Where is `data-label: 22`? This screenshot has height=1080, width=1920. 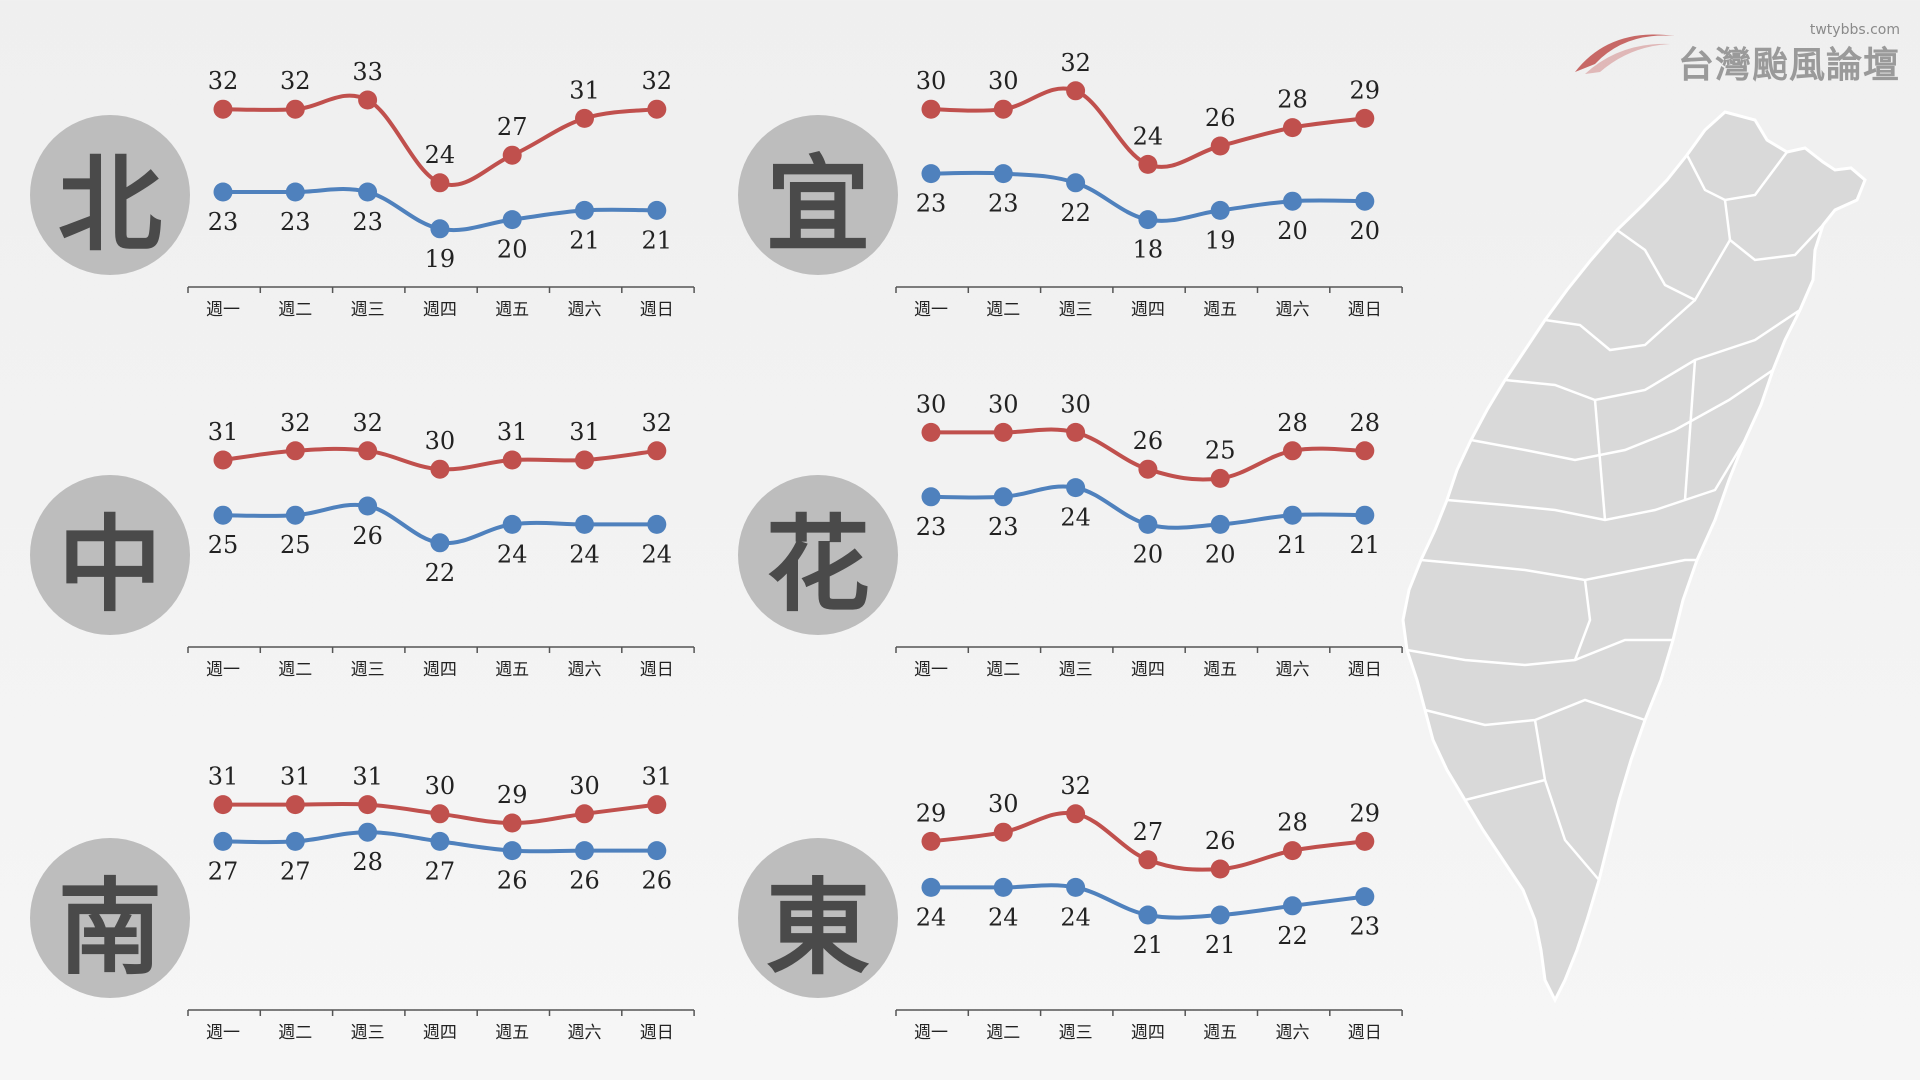
data-label: 22 is located at coordinates (1292, 936).